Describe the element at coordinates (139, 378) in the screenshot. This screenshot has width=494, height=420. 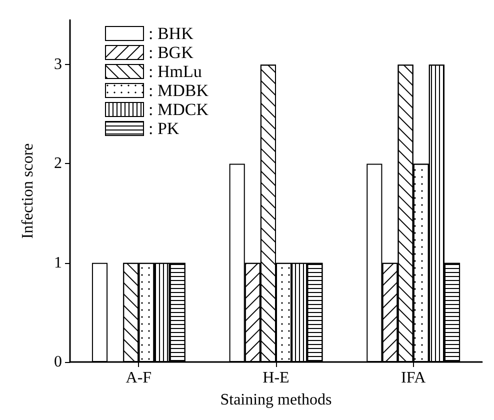
I see `x-tick-label: A-F` at that location.